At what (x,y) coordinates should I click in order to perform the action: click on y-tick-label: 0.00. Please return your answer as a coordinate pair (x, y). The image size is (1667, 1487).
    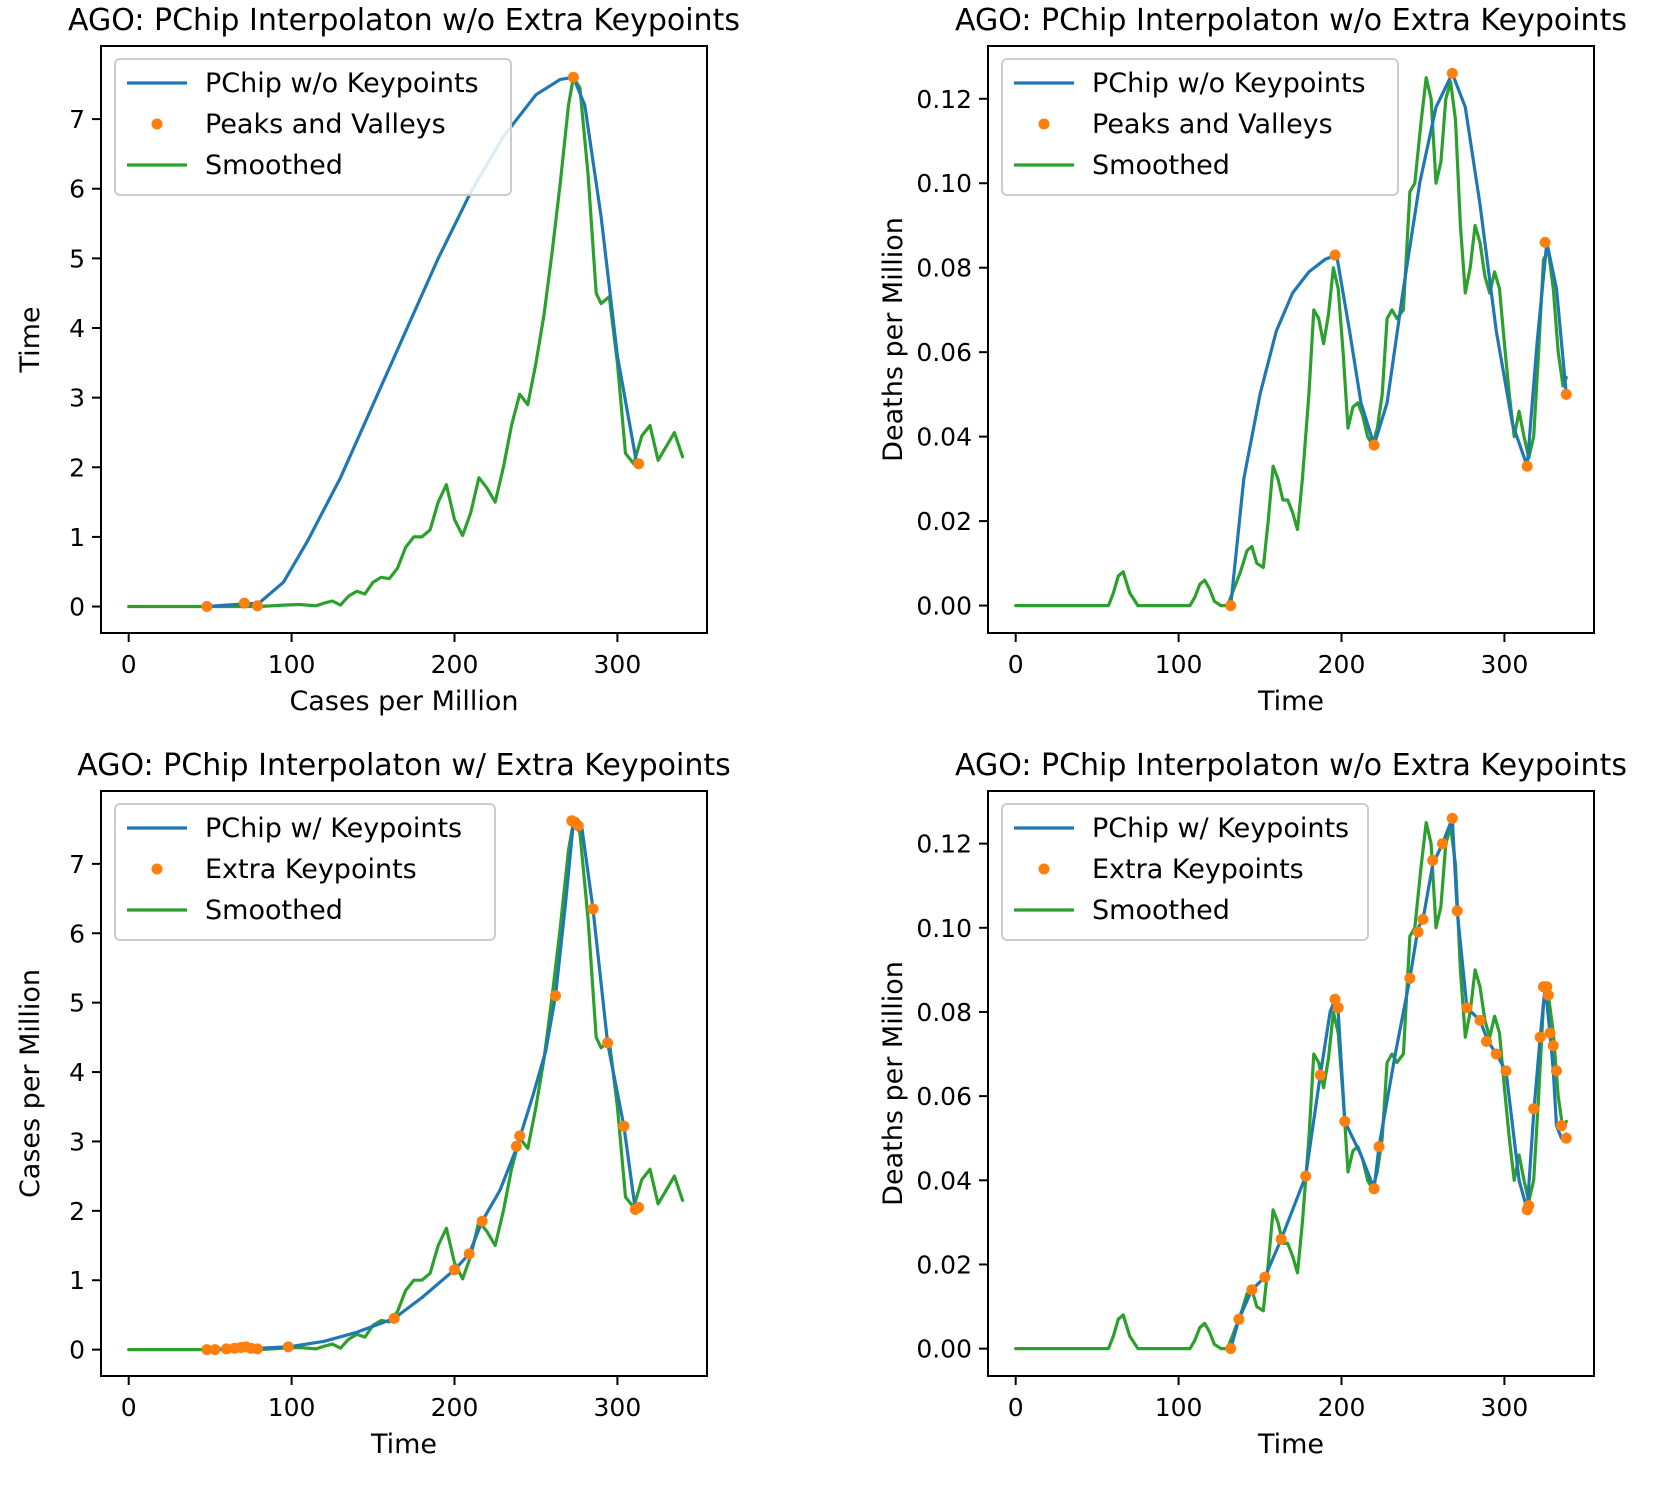
    Looking at the image, I should click on (944, 1349).